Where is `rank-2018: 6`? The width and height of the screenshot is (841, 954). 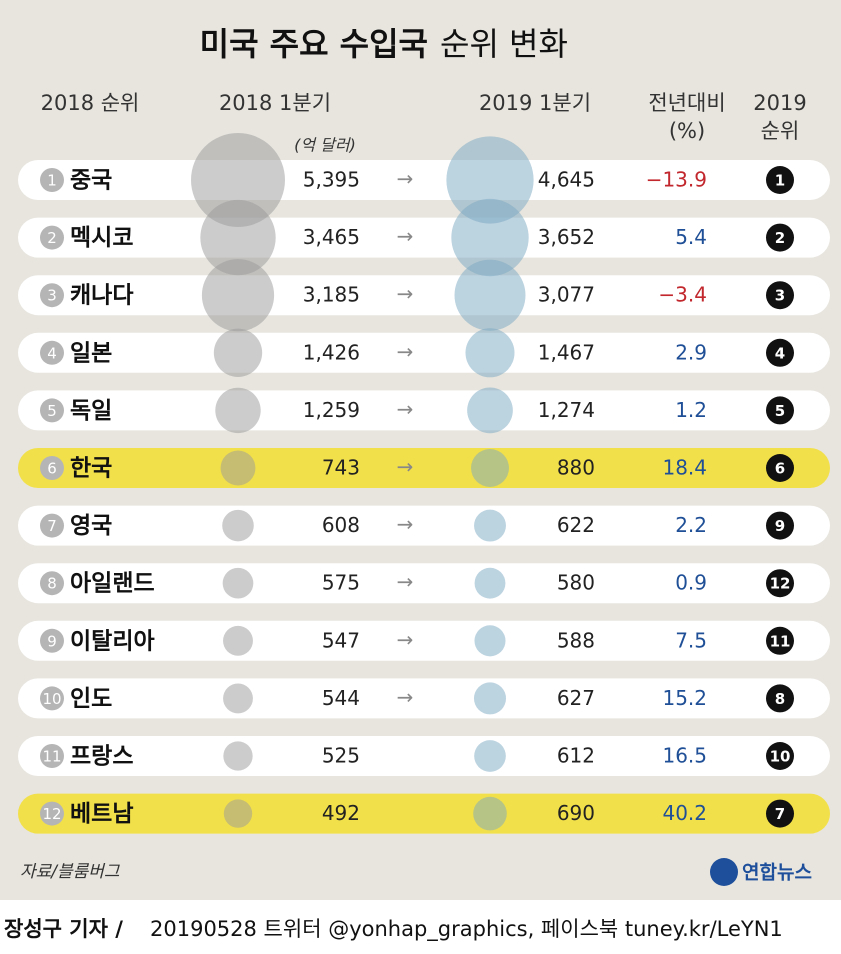 rank-2018: 6 is located at coordinates (52, 469).